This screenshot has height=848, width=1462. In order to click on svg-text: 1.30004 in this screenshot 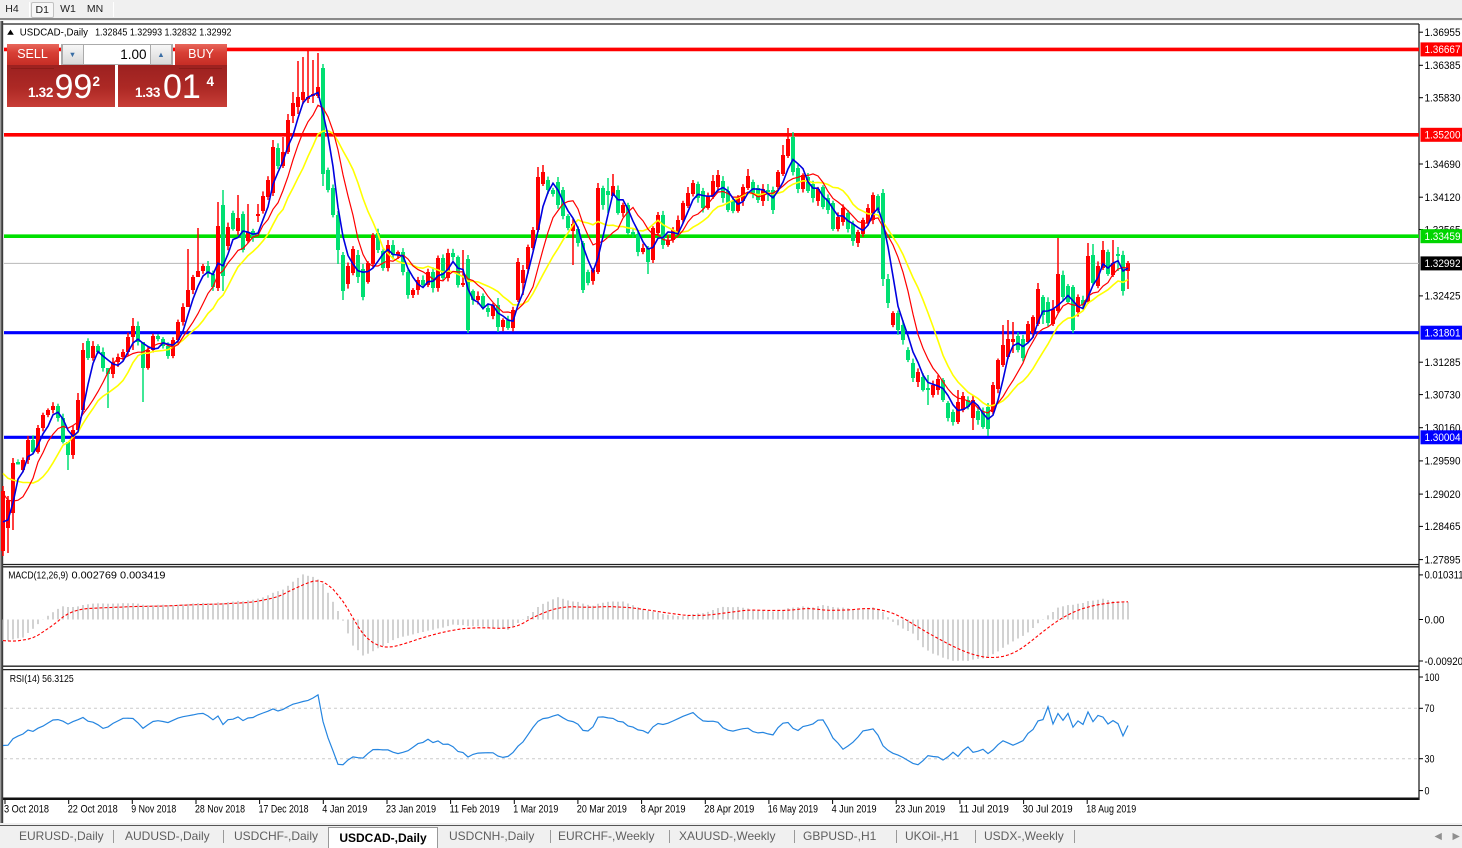, I will do `click(1443, 438)`.